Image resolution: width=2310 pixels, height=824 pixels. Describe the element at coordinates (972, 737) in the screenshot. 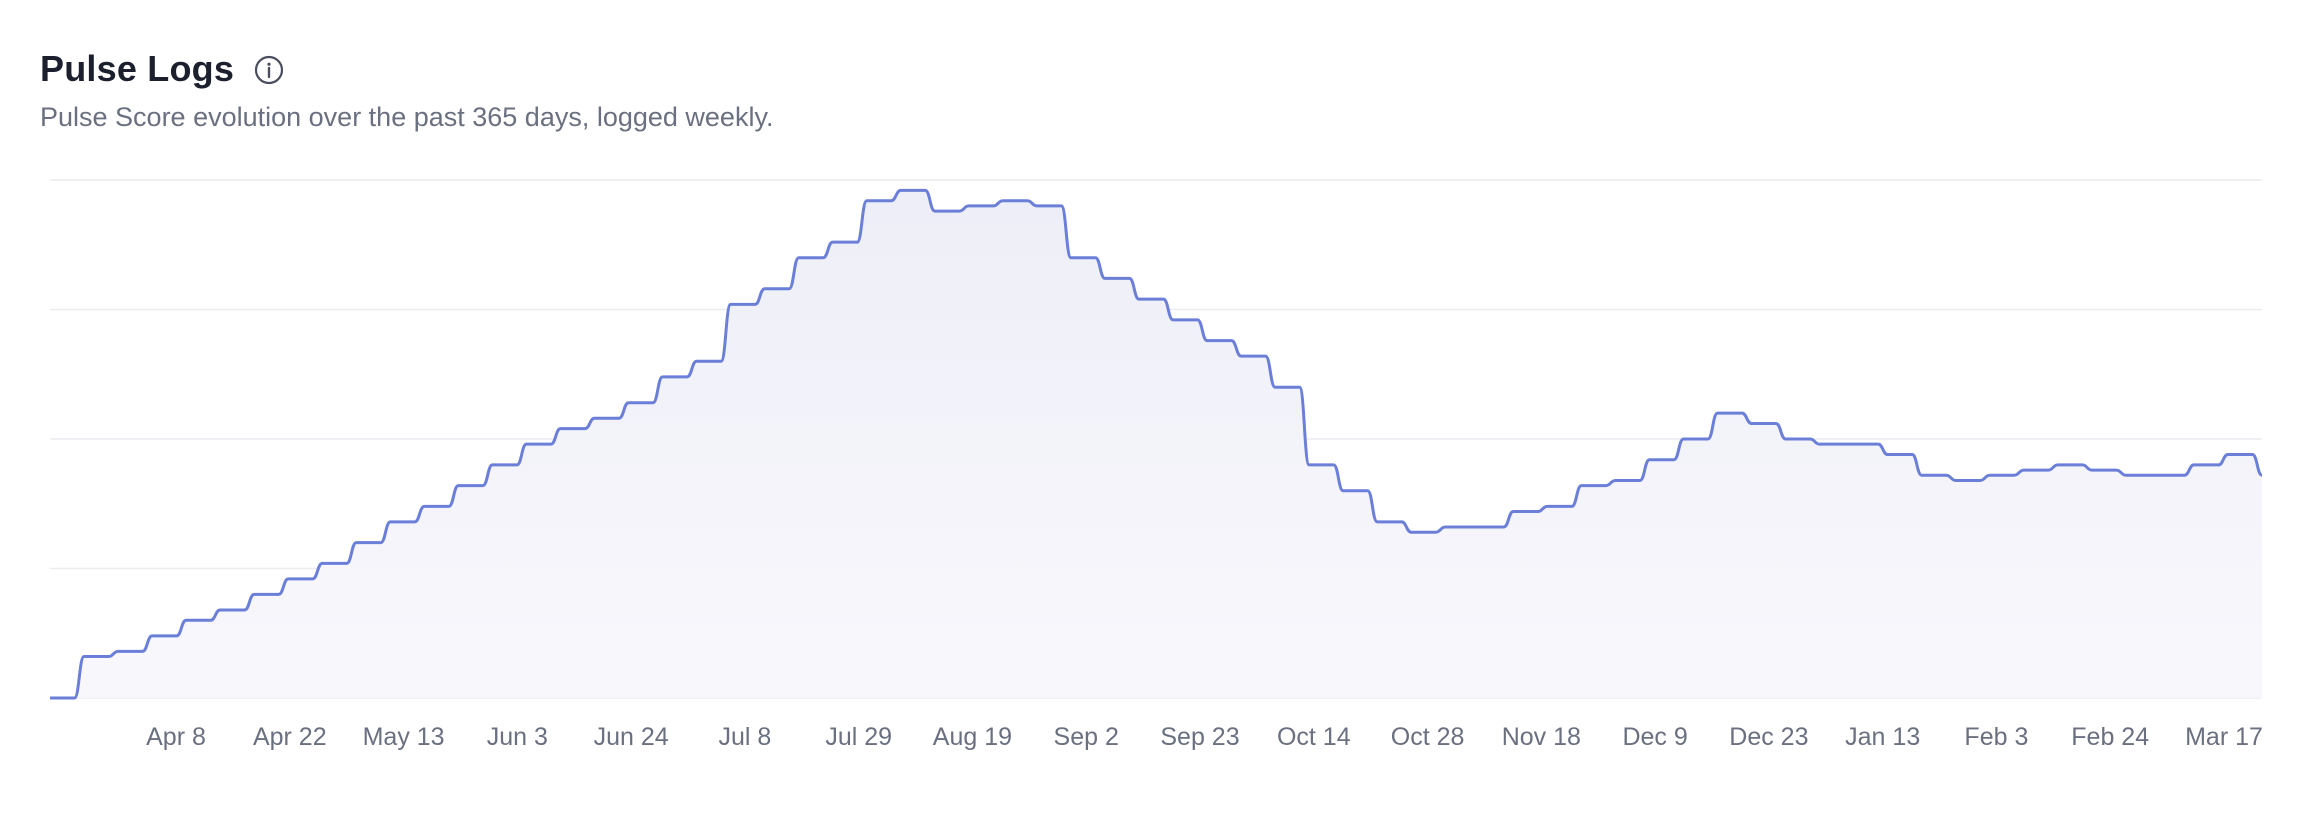

I see `x-tick-label: Aug 19` at that location.